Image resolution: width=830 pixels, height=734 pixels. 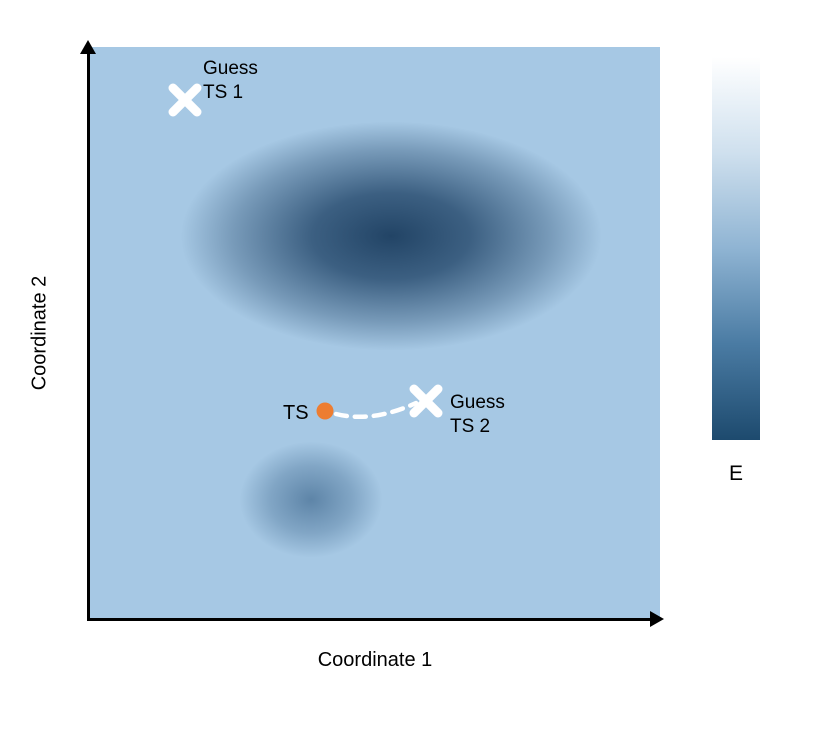 What do you see at coordinates (736, 248) in the screenshot?
I see `energy-colorbar` at bounding box center [736, 248].